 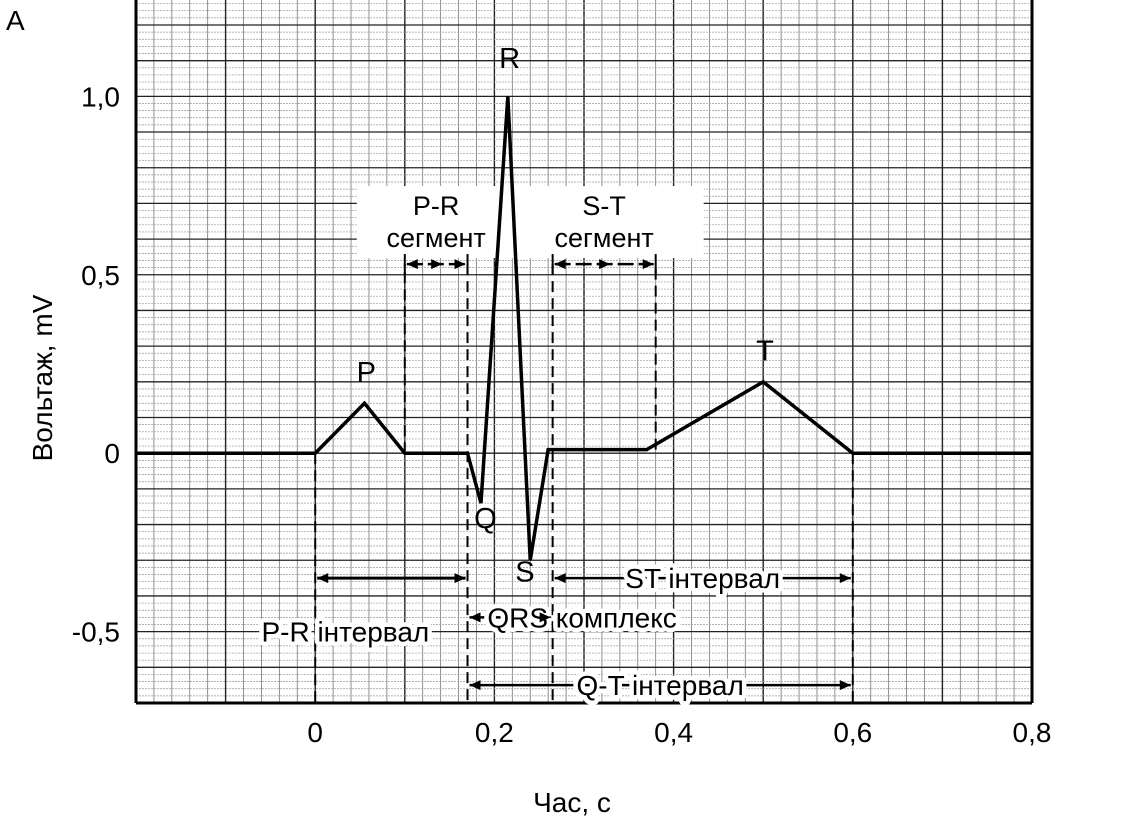 I want to click on y-tick-label: 0,5, so click(x=100, y=275).